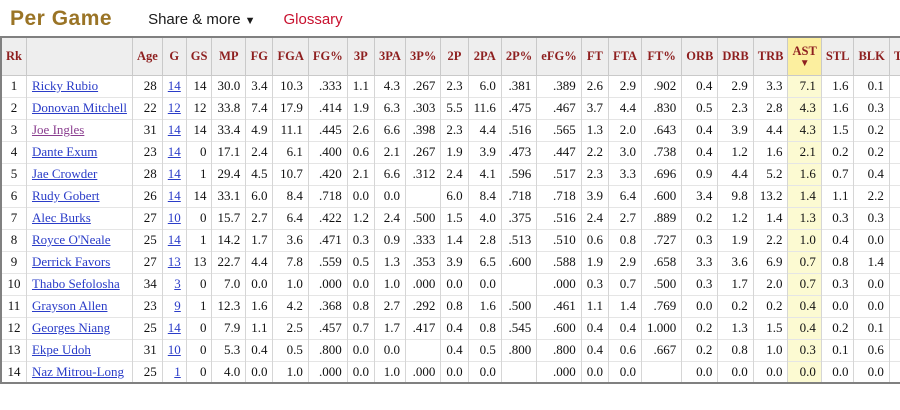 The height and width of the screenshot is (410, 900). I want to click on player-link: Alec Burks, so click(61, 217).